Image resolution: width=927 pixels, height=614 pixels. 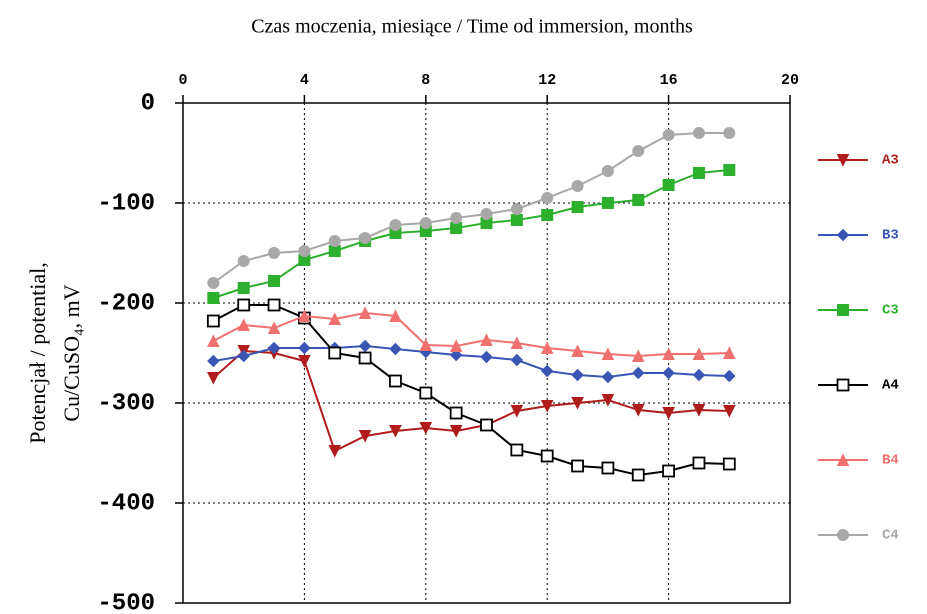 I want to click on y-label: Potencjał / potential, Cu/CuSO₄, mV, so click(x=54, y=352).